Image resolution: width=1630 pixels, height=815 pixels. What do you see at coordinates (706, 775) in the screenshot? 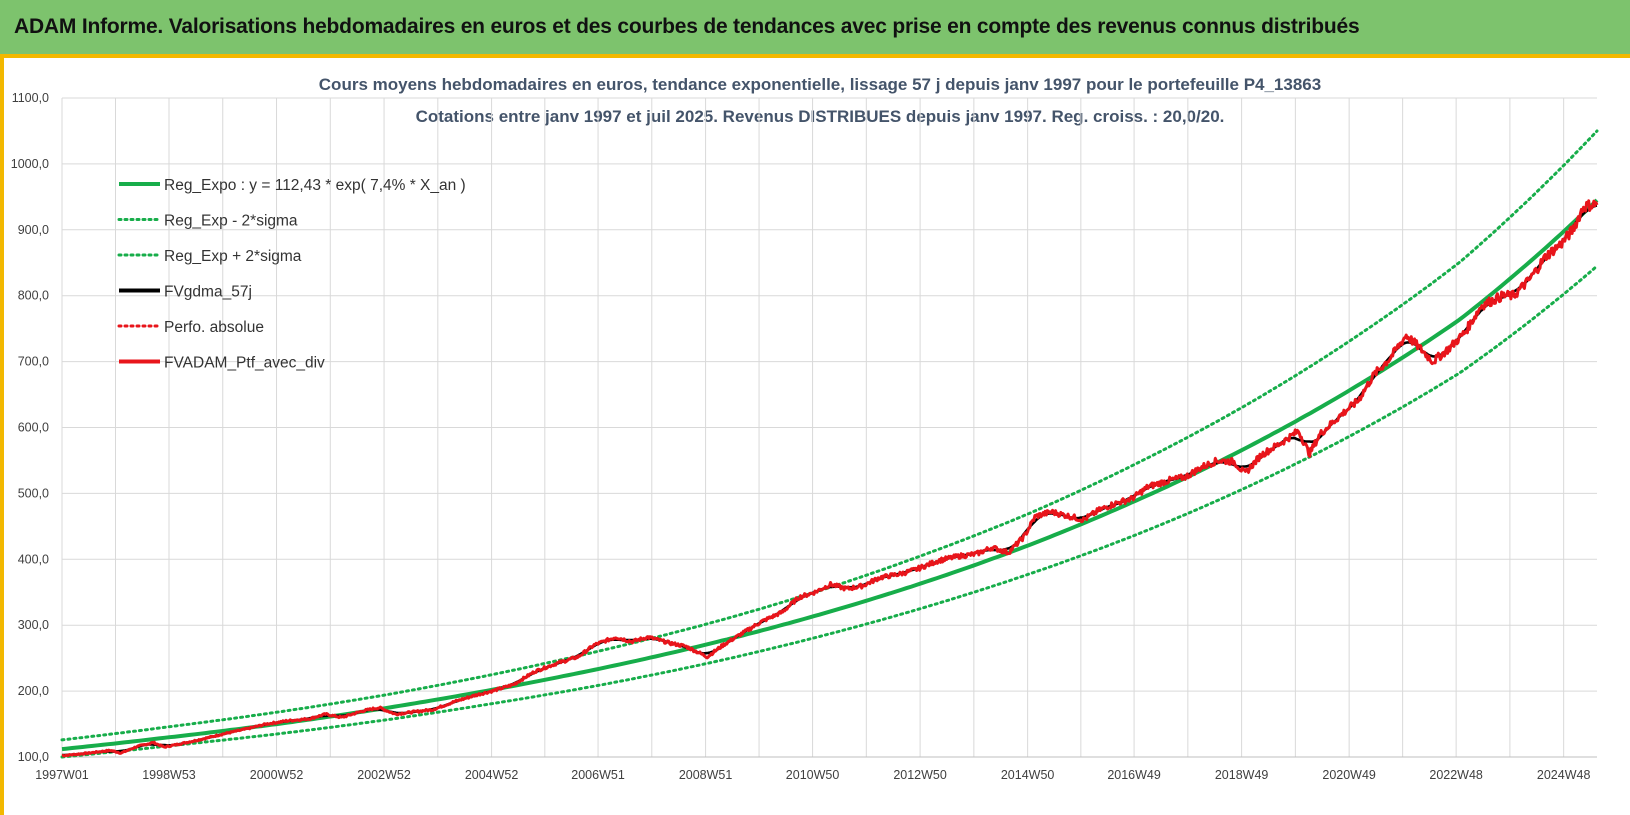
I see `x-tick-label: 2008W51` at bounding box center [706, 775].